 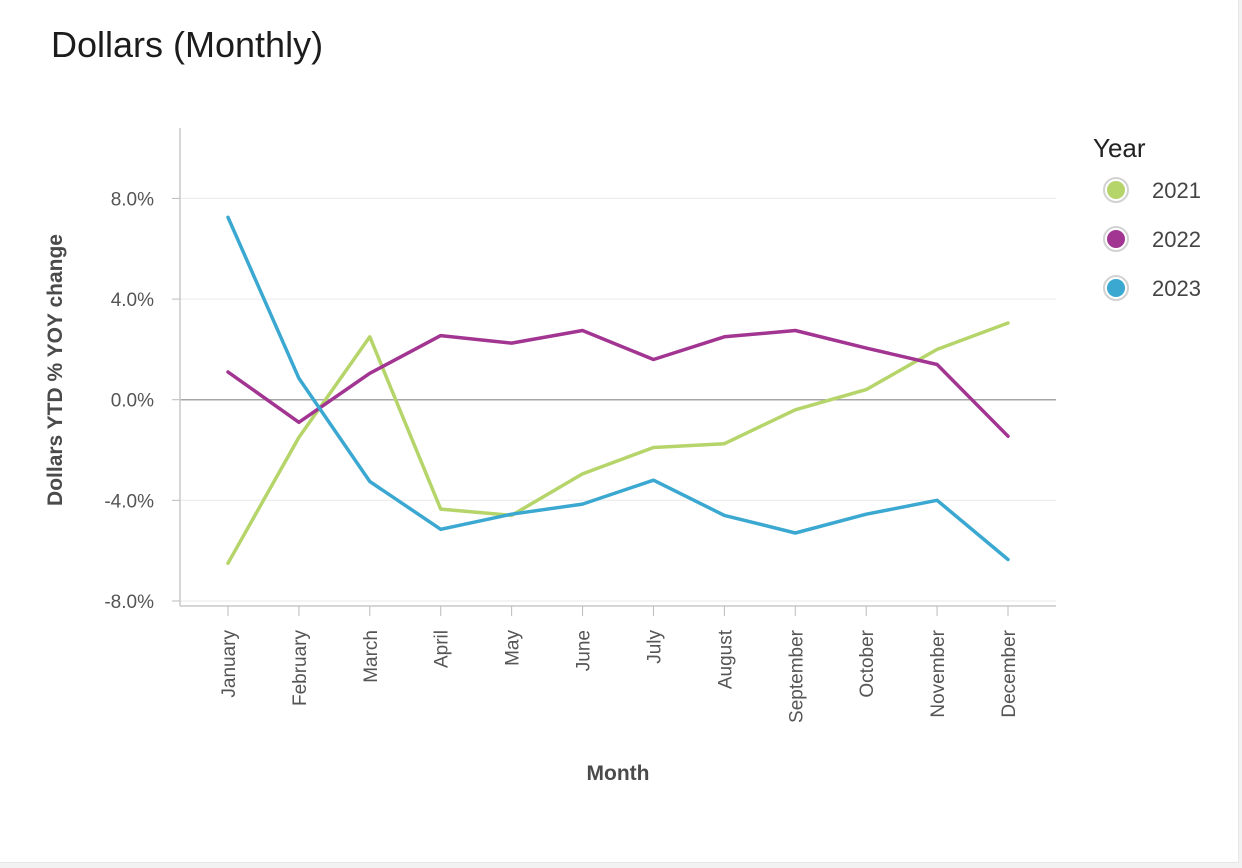 What do you see at coordinates (371, 656) in the screenshot?
I see `x-tick-label: March` at bounding box center [371, 656].